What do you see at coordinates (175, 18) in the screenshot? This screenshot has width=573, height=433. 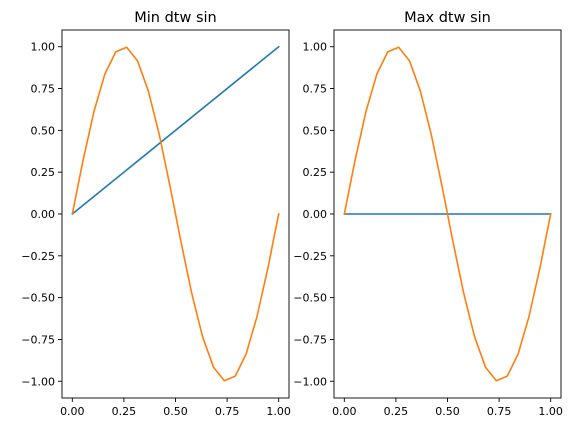 I see `subplot-title: Min dtw sin` at bounding box center [175, 18].